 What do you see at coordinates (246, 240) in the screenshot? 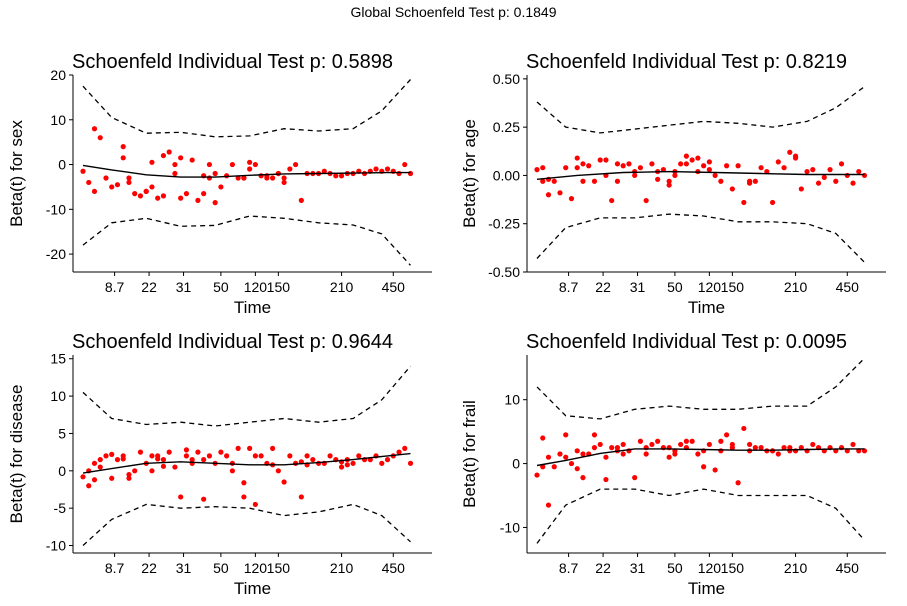
I see `lower-band-line` at bounding box center [246, 240].